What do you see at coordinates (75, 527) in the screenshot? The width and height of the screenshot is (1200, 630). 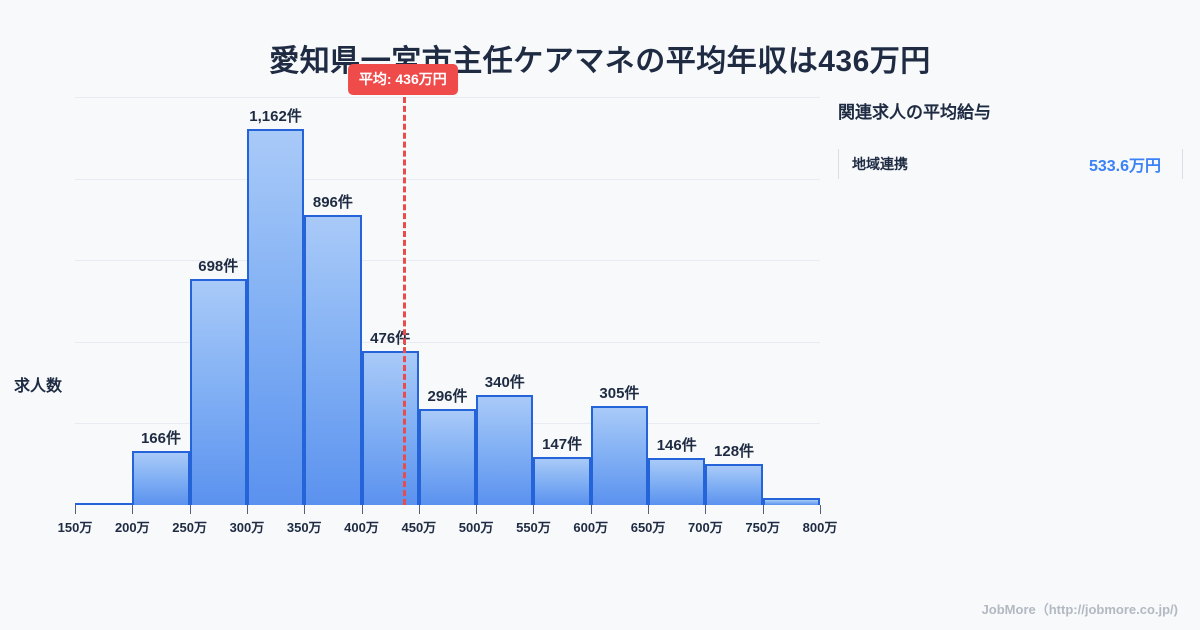 I see `x-tick-label: 150万` at bounding box center [75, 527].